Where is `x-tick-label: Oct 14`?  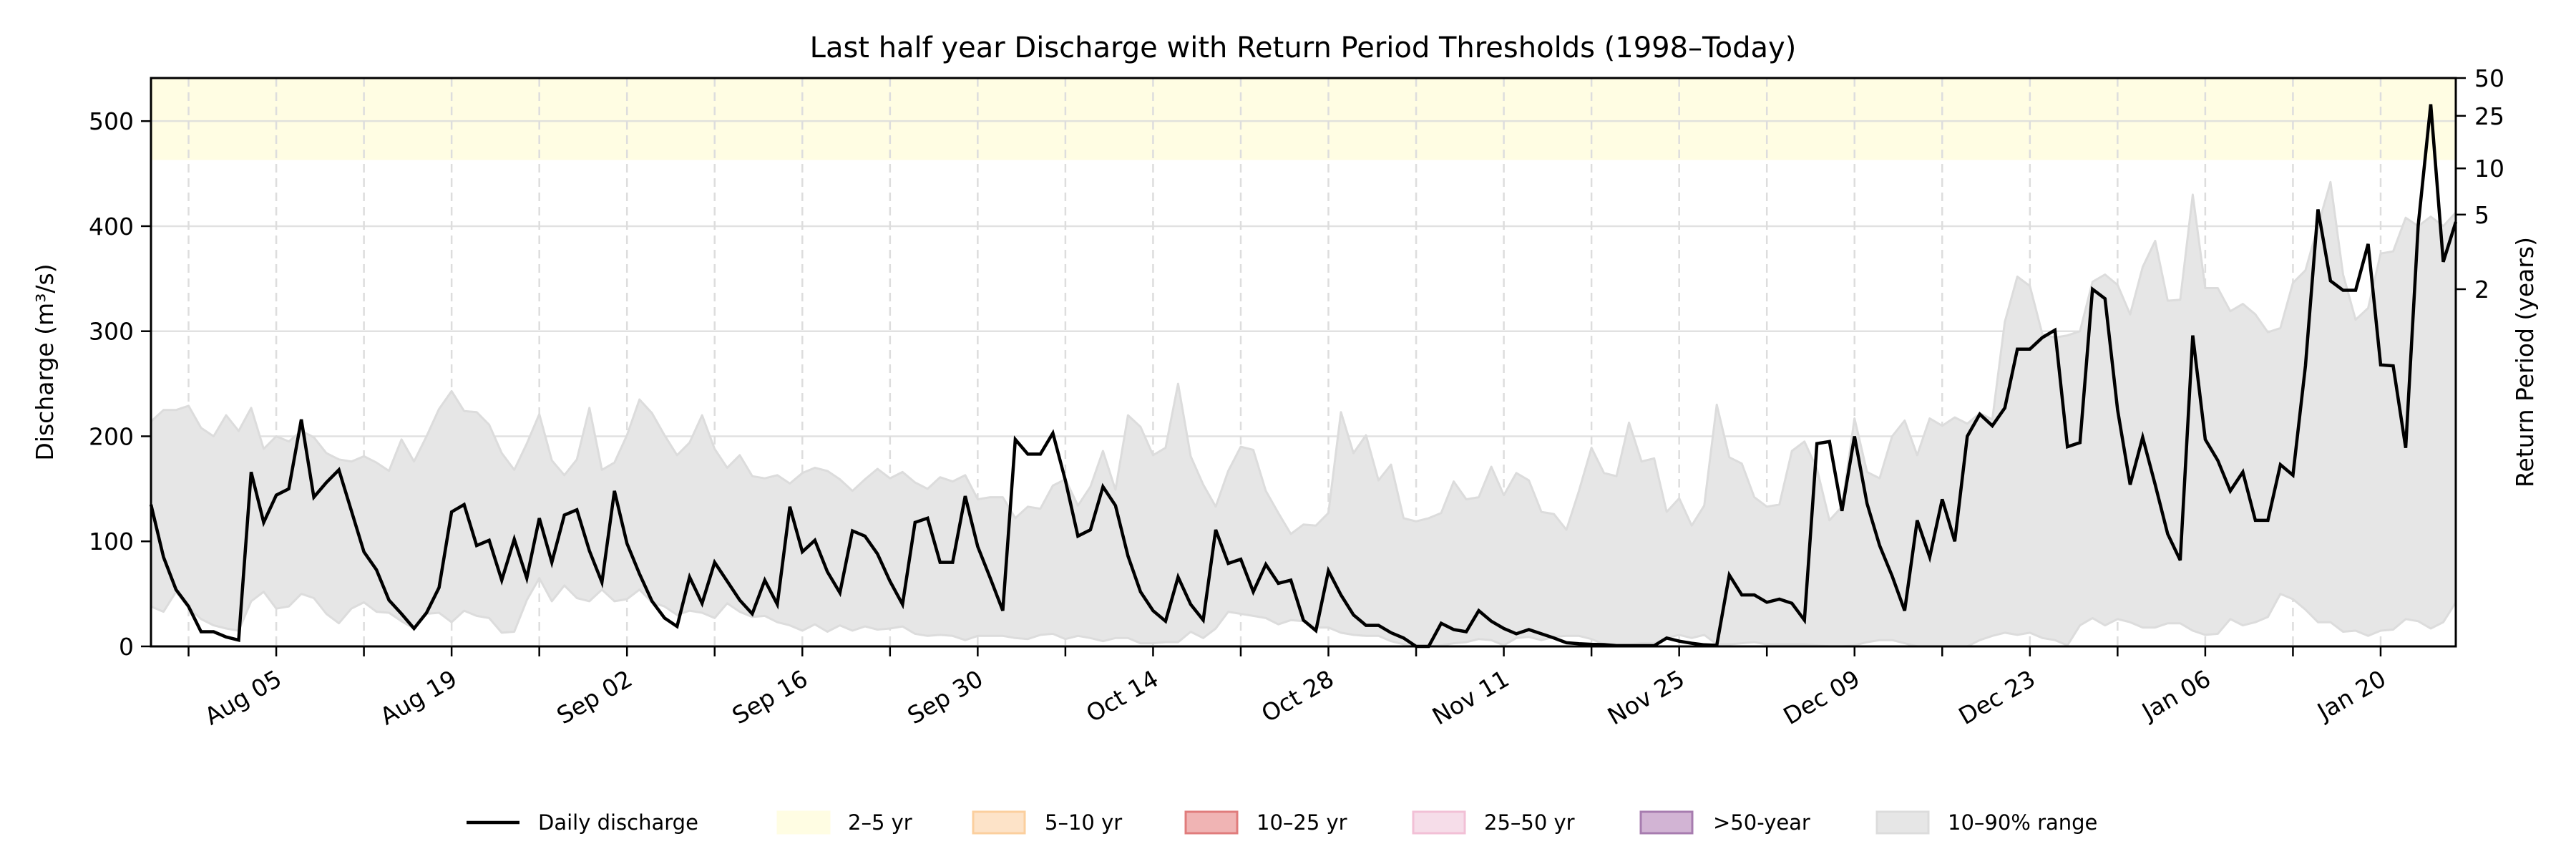
x-tick-label: Oct 14 is located at coordinates (1122, 696).